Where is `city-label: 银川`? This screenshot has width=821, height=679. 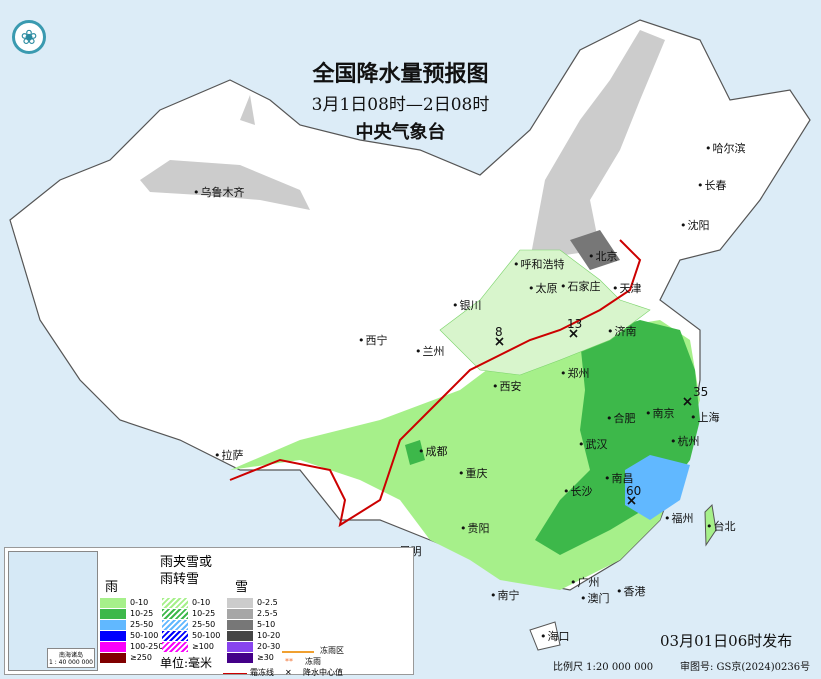 city-label: 银川 is located at coordinates (467, 305).